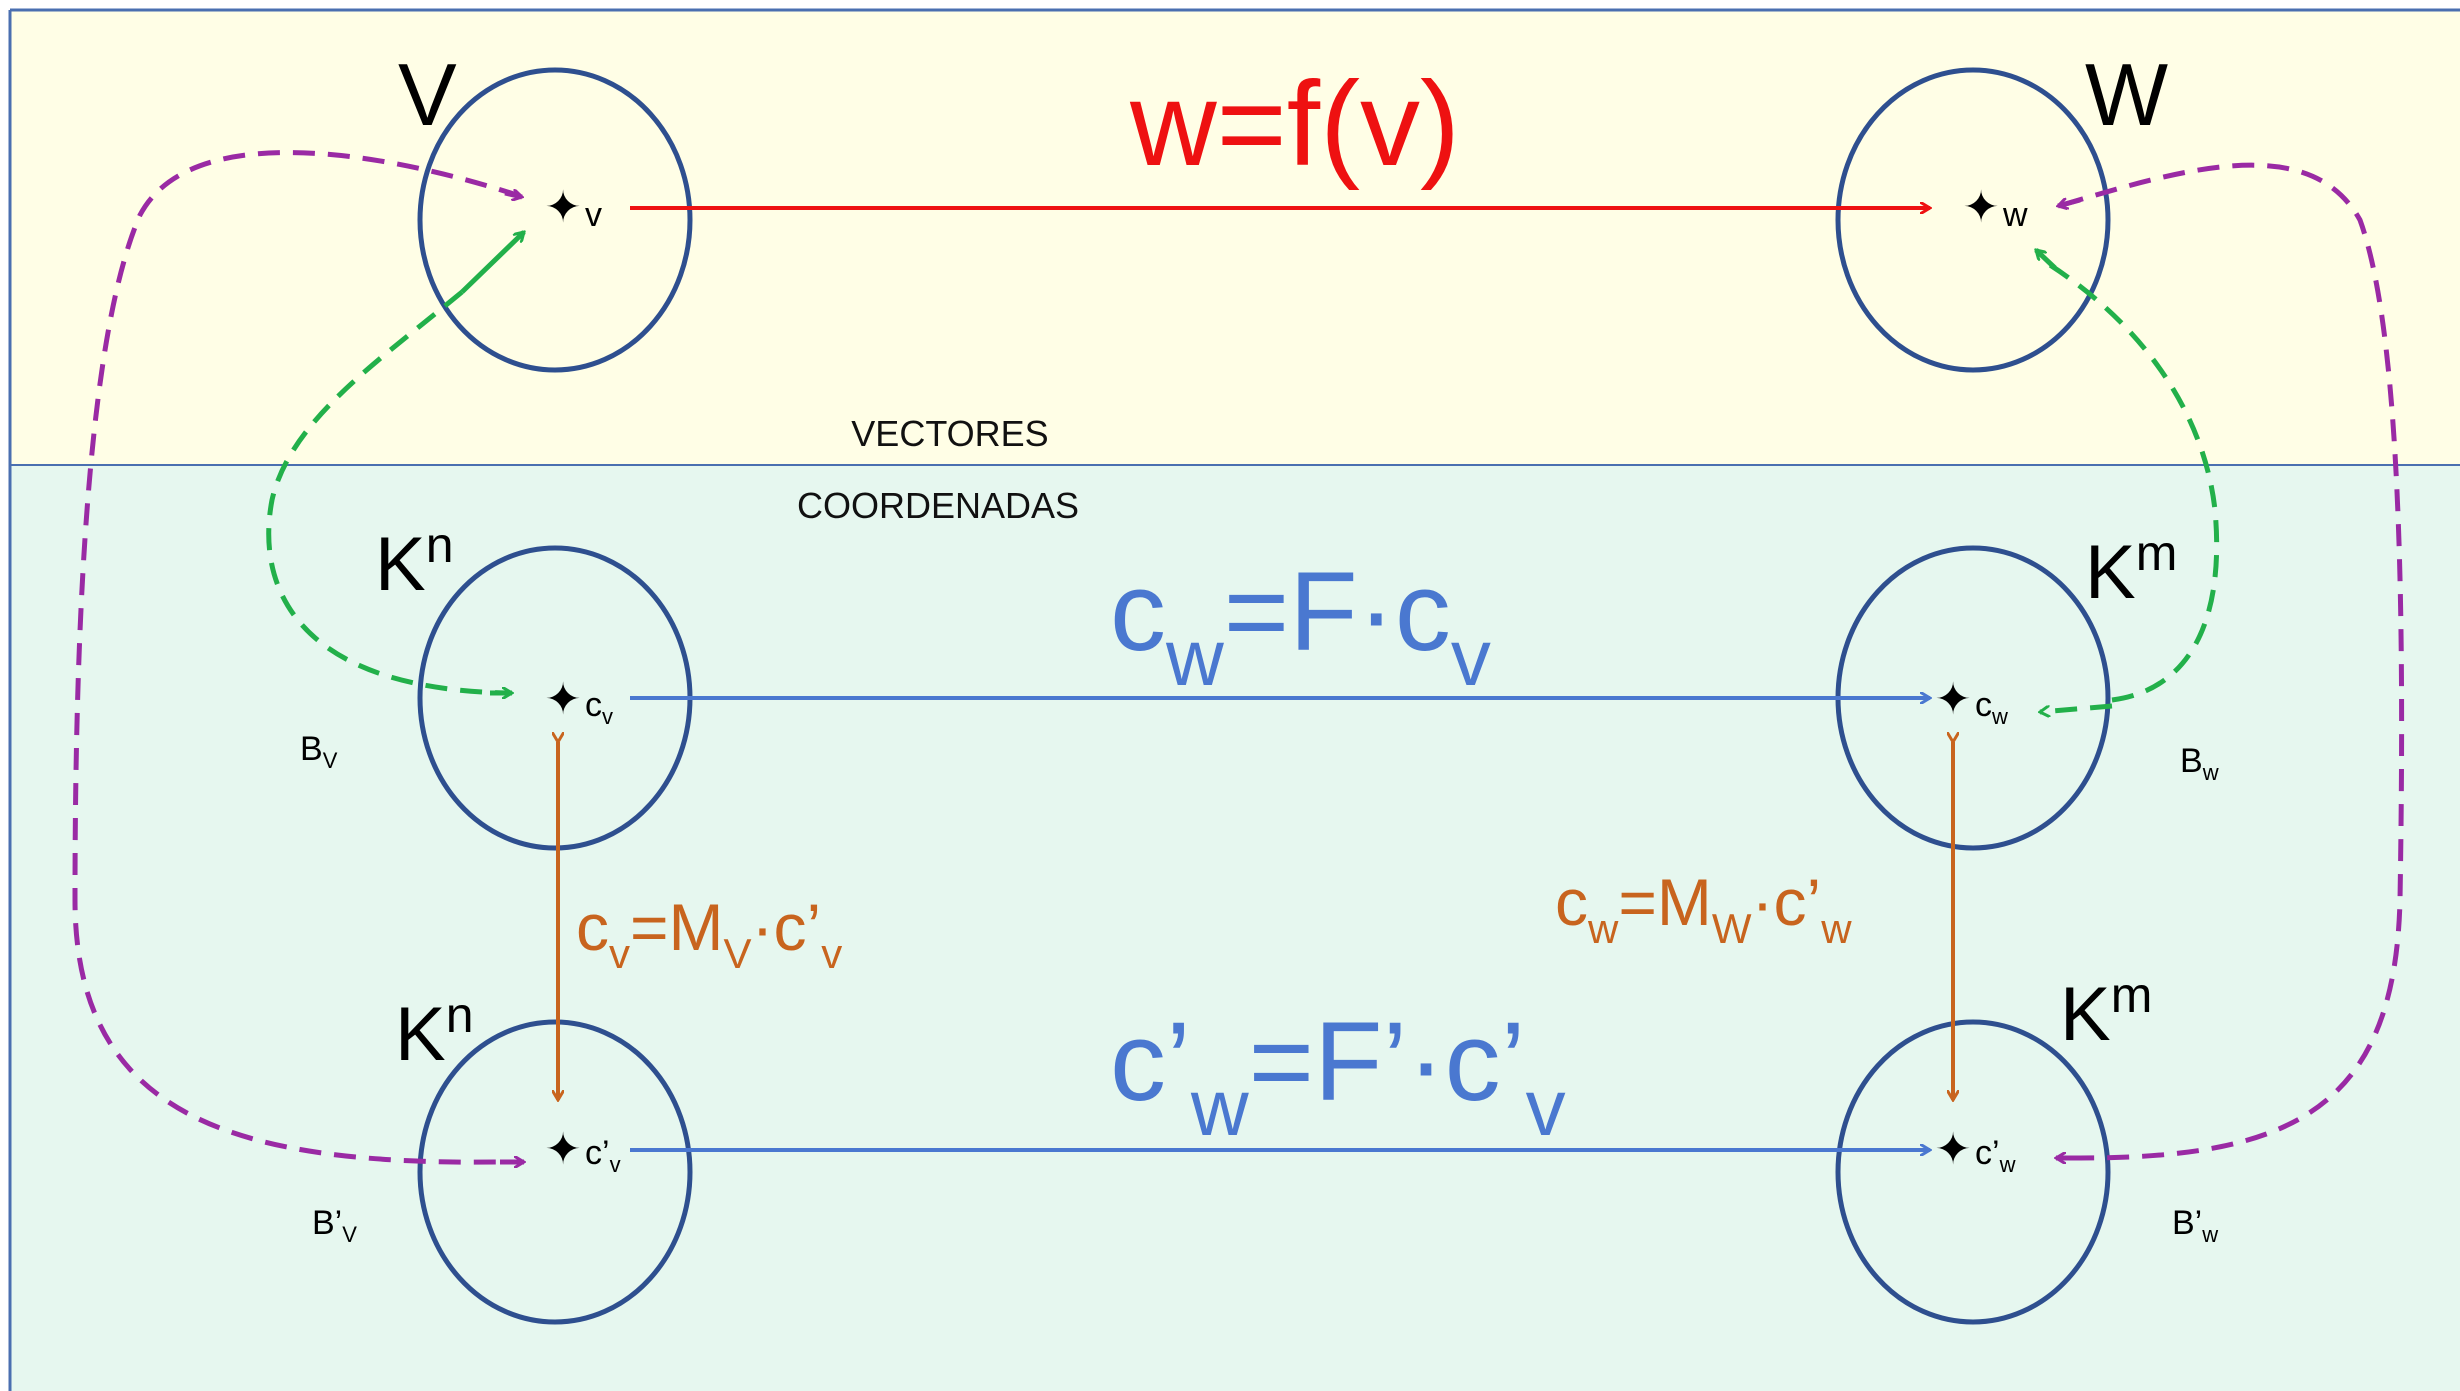  I want to click on point-label-cpv: c’v, so click(603, 1155).